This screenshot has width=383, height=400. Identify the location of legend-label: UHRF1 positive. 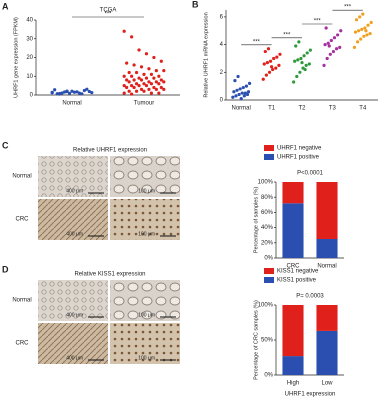
(298, 158).